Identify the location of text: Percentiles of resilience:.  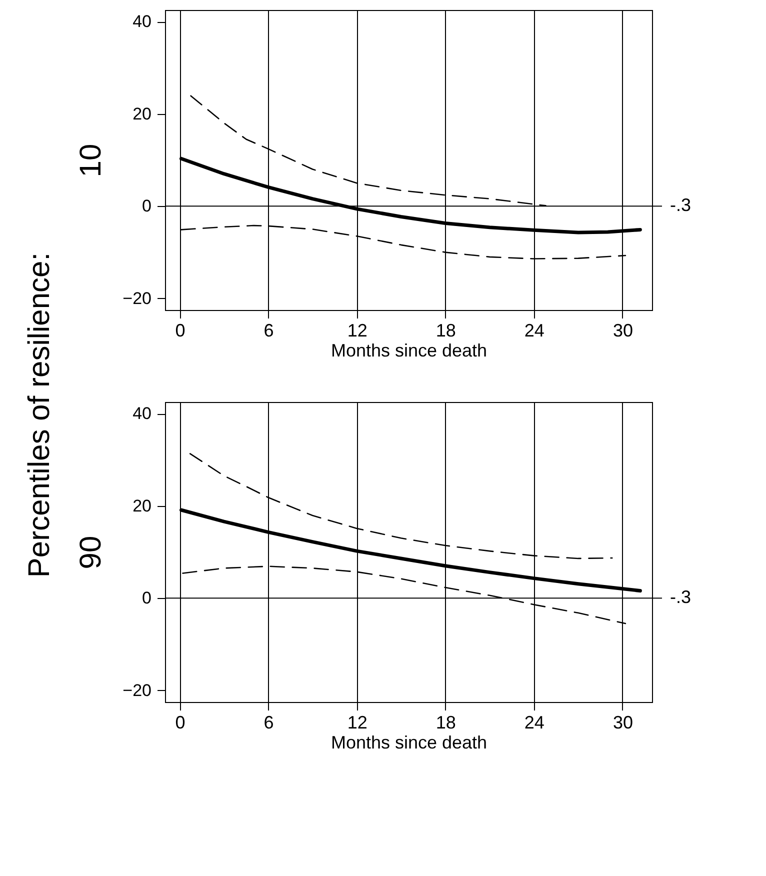
(40, 415).